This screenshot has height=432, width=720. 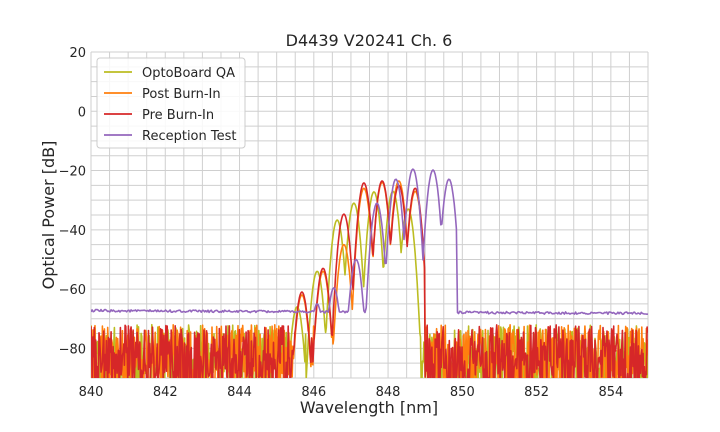 What do you see at coordinates (536, 392) in the screenshot?
I see `x-tick-label: 852` at bounding box center [536, 392].